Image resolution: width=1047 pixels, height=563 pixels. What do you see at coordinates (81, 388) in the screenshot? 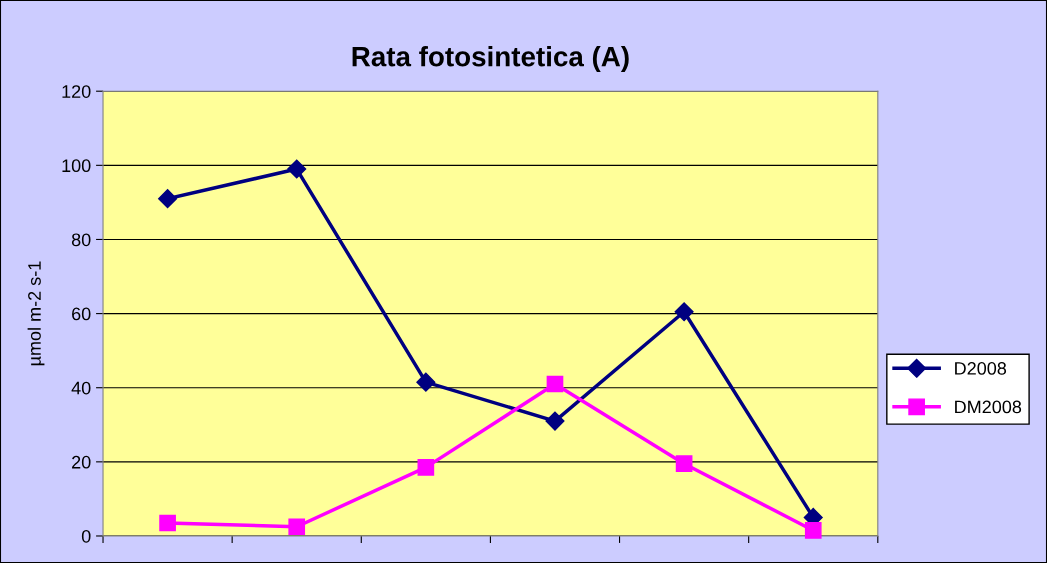
I see `y-tick-label: 40` at bounding box center [81, 388].